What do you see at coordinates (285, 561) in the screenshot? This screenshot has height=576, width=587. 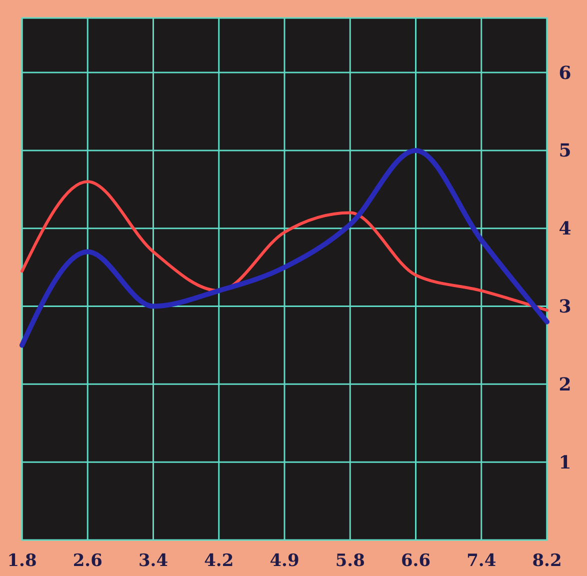 I see `x-tick-label: 4.9` at bounding box center [285, 561].